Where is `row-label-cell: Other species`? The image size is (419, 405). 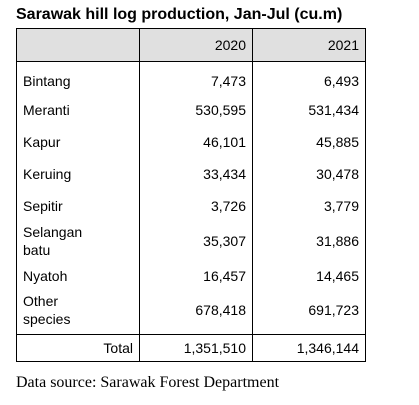 row-label-cell: Other species is located at coordinates (78, 312).